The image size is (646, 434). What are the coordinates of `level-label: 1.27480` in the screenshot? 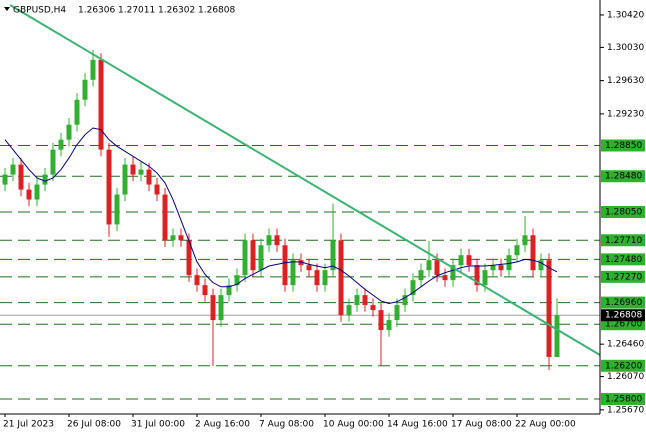 It's located at (623, 260).